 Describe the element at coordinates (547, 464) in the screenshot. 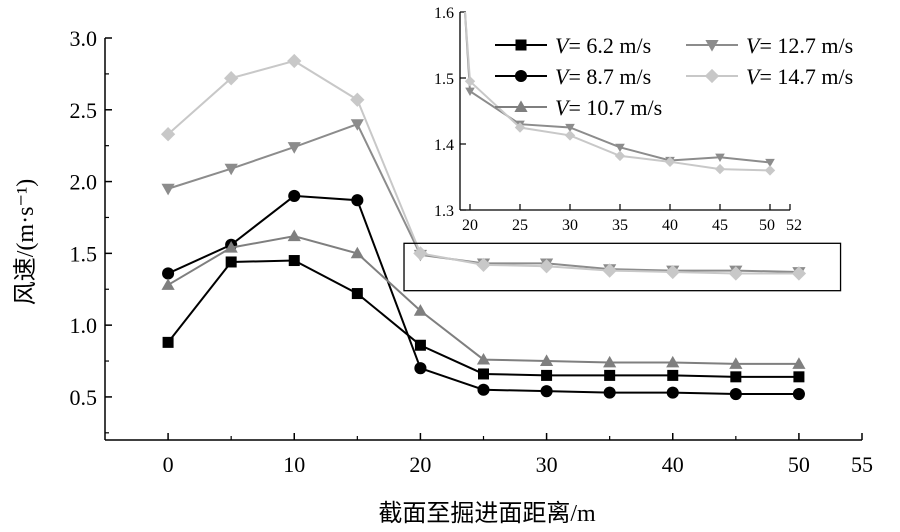

I see `x-tick-label: 30` at that location.